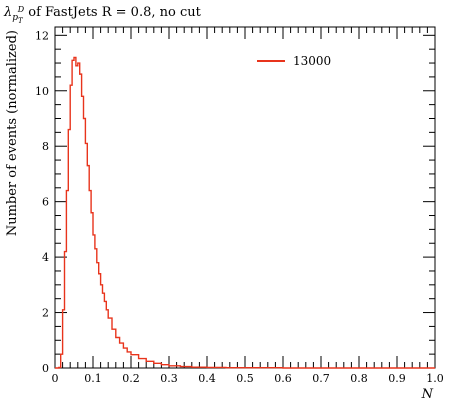 Image resolution: width=450 pixels, height=407 pixels. What do you see at coordinates (21, 9) in the screenshot?
I see `title-sup: D` at bounding box center [21, 9].